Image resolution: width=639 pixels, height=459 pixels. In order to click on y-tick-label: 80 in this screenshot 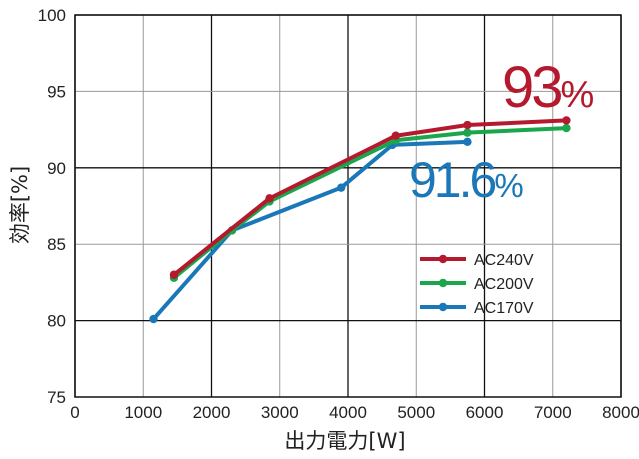, I will do `click(56, 321)`.